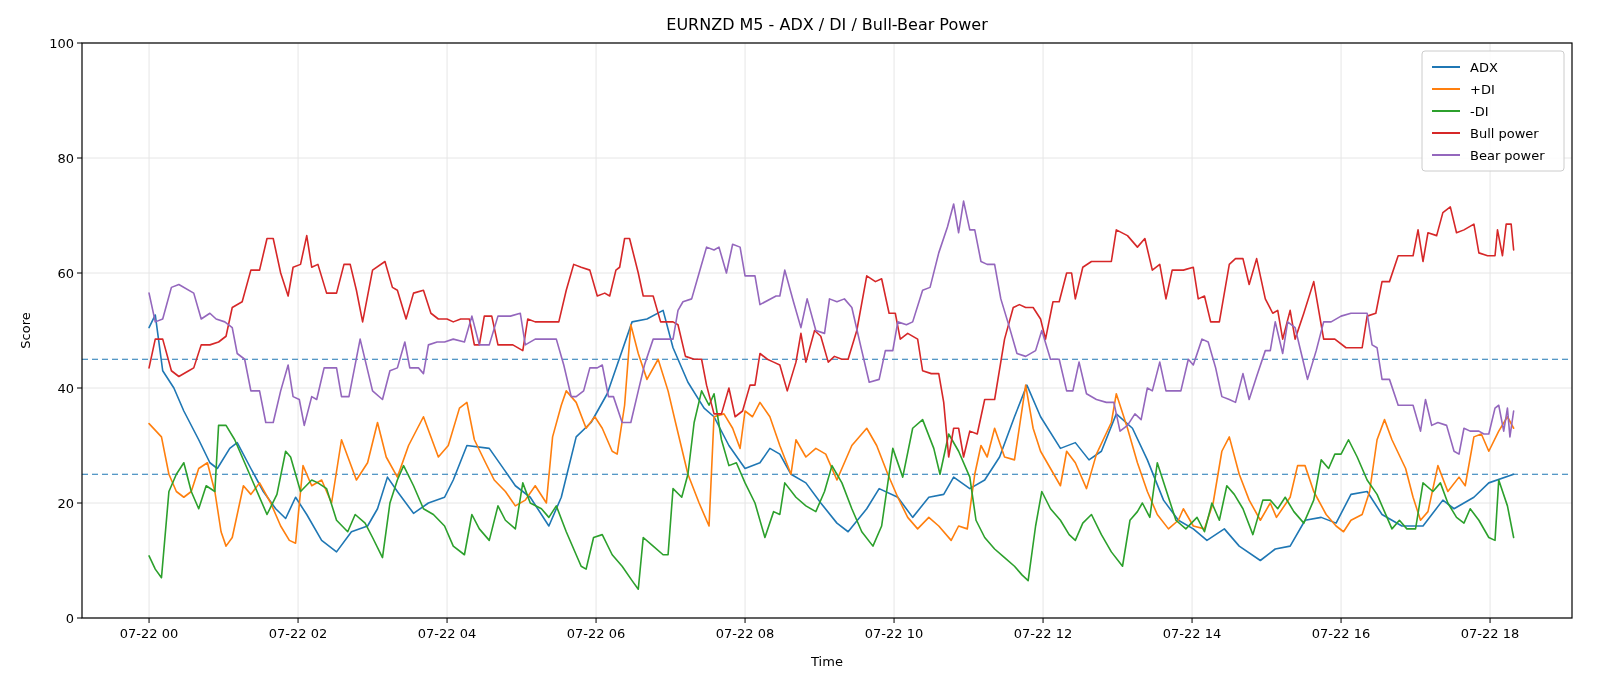 The image size is (1600, 686). Describe the element at coordinates (65, 273) in the screenshot. I see `y-tick-label: 60` at that location.